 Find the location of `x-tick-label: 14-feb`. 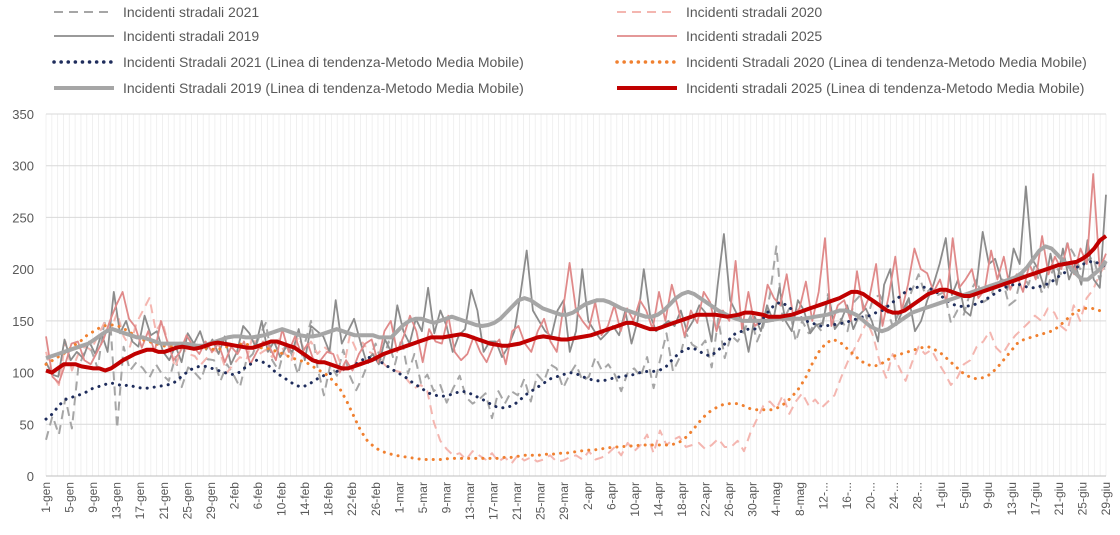

x-tick-label: 14-feb is located at coordinates (305, 499).